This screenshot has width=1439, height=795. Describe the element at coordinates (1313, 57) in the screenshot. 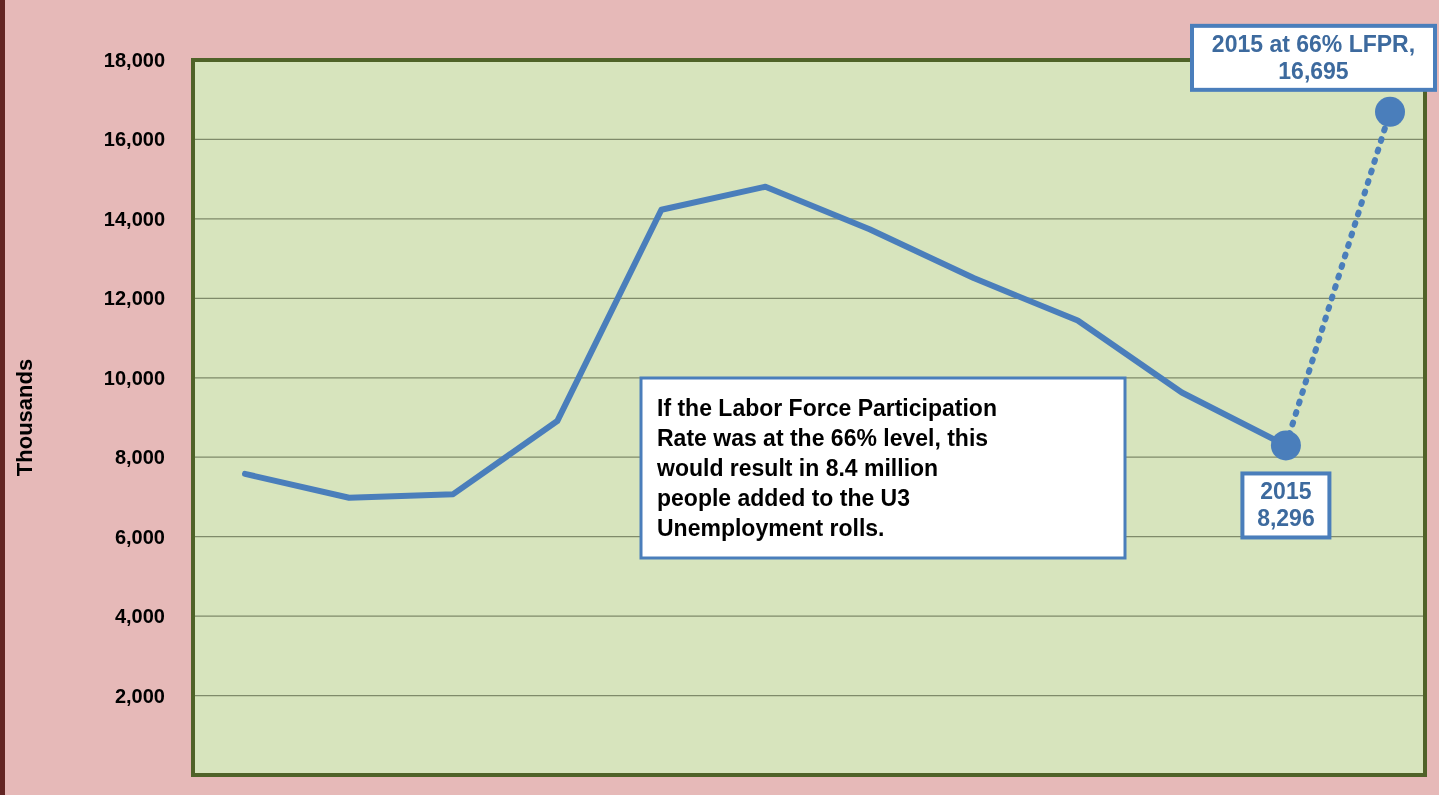

I see `data-label: 2015 at 66% LFPR, 16,695` at that location.